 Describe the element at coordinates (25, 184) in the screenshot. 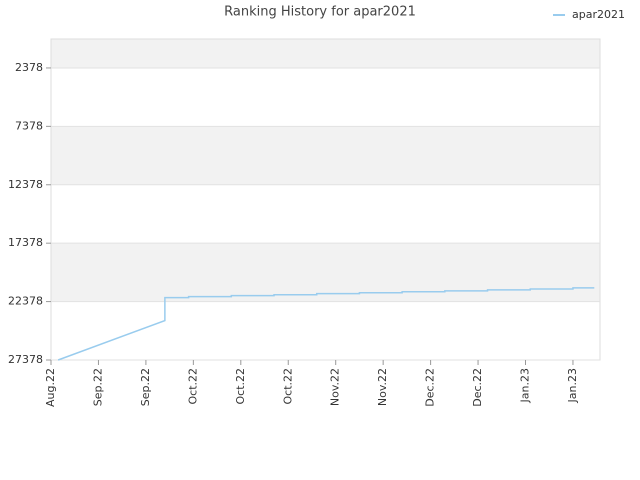

I see `y-tick-label: 12378` at that location.